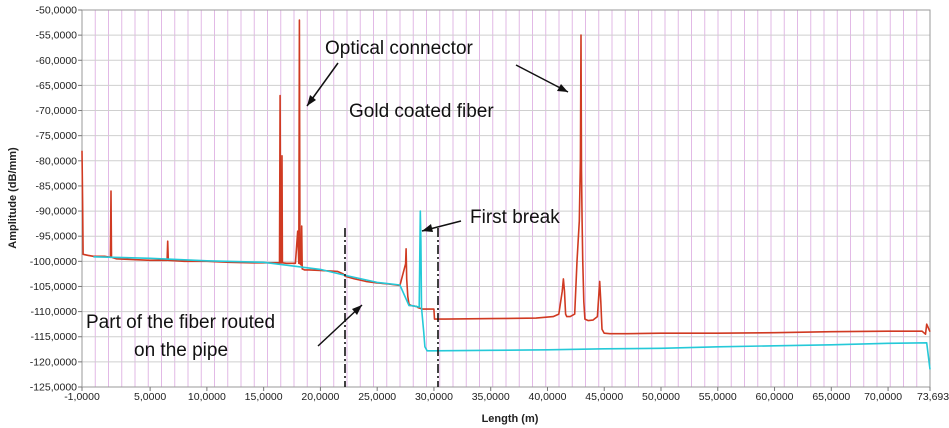  Describe the element at coordinates (399, 48) in the screenshot. I see `annotation-optical-connector: Optical connector` at that location.